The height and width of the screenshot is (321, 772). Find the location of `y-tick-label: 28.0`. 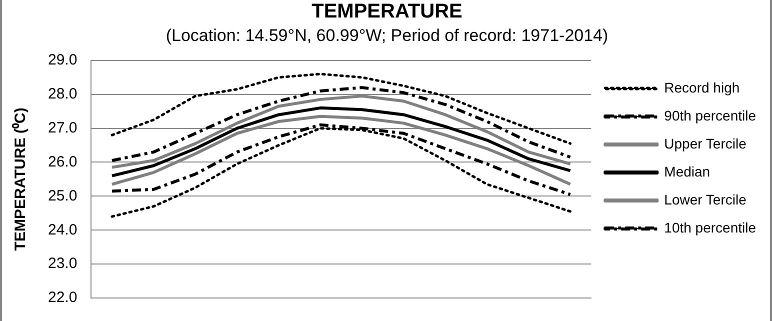

y-tick-label: 28.0 is located at coordinates (63, 93).